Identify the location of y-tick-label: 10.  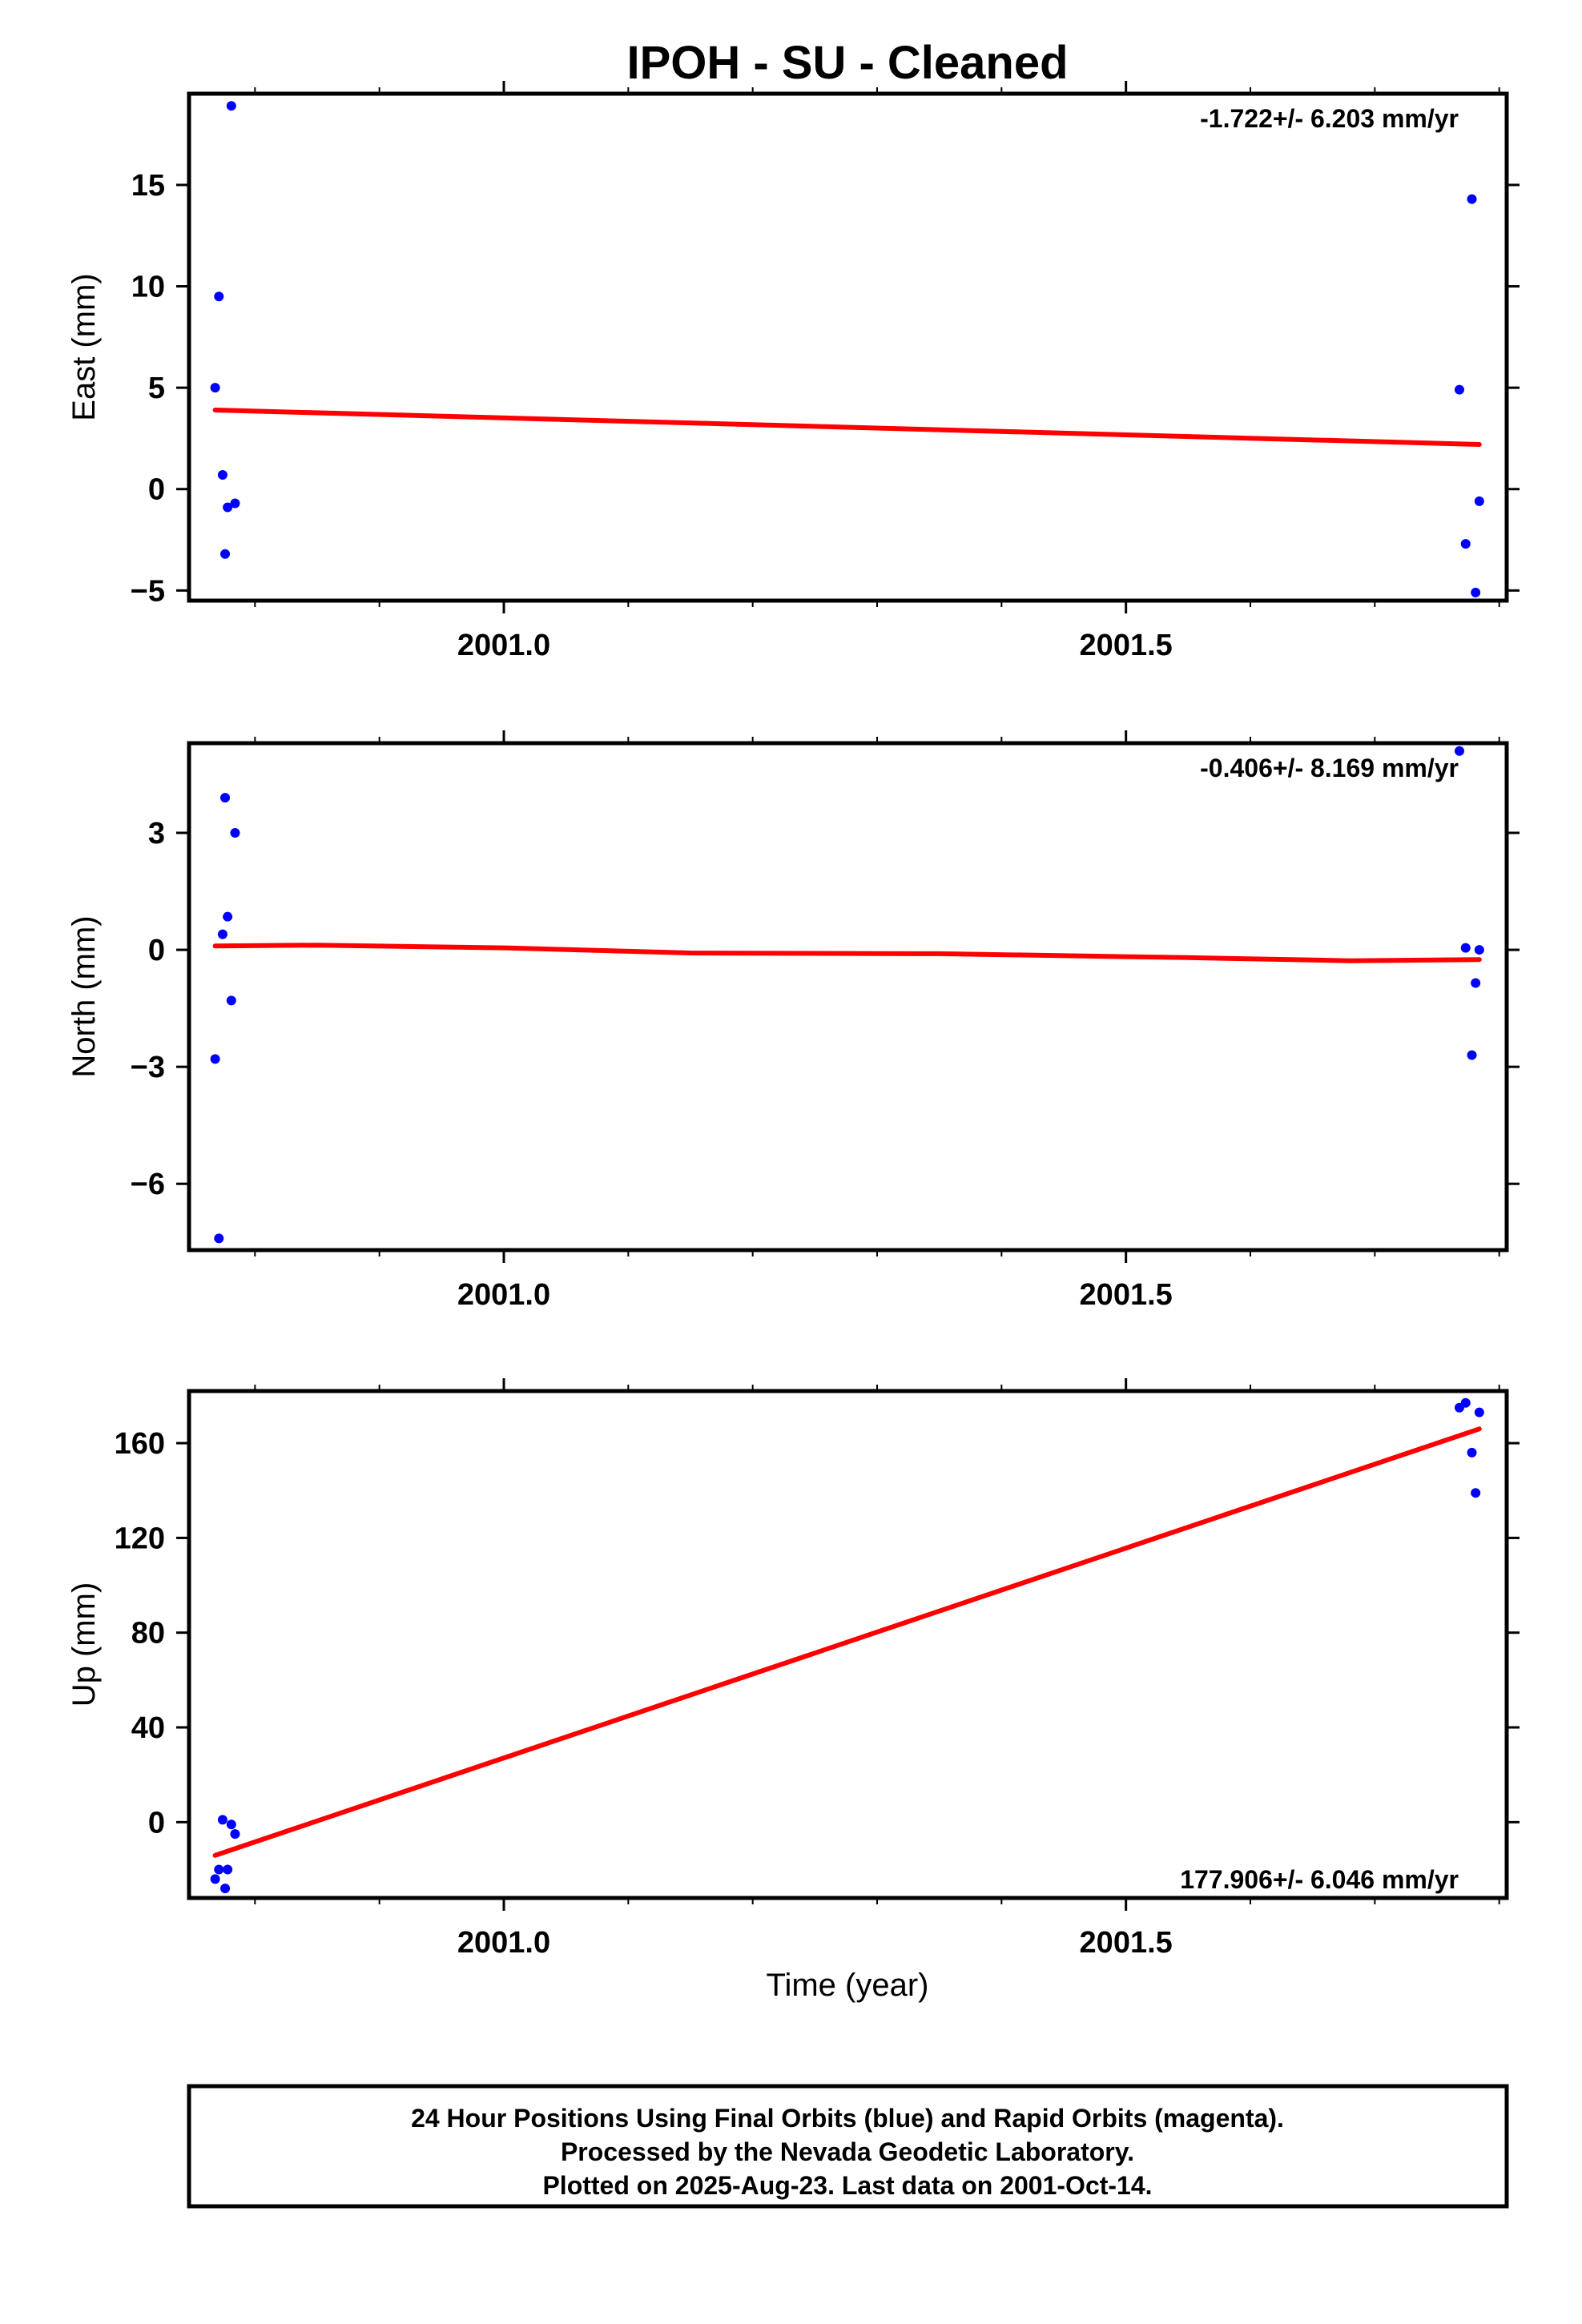
(148, 287).